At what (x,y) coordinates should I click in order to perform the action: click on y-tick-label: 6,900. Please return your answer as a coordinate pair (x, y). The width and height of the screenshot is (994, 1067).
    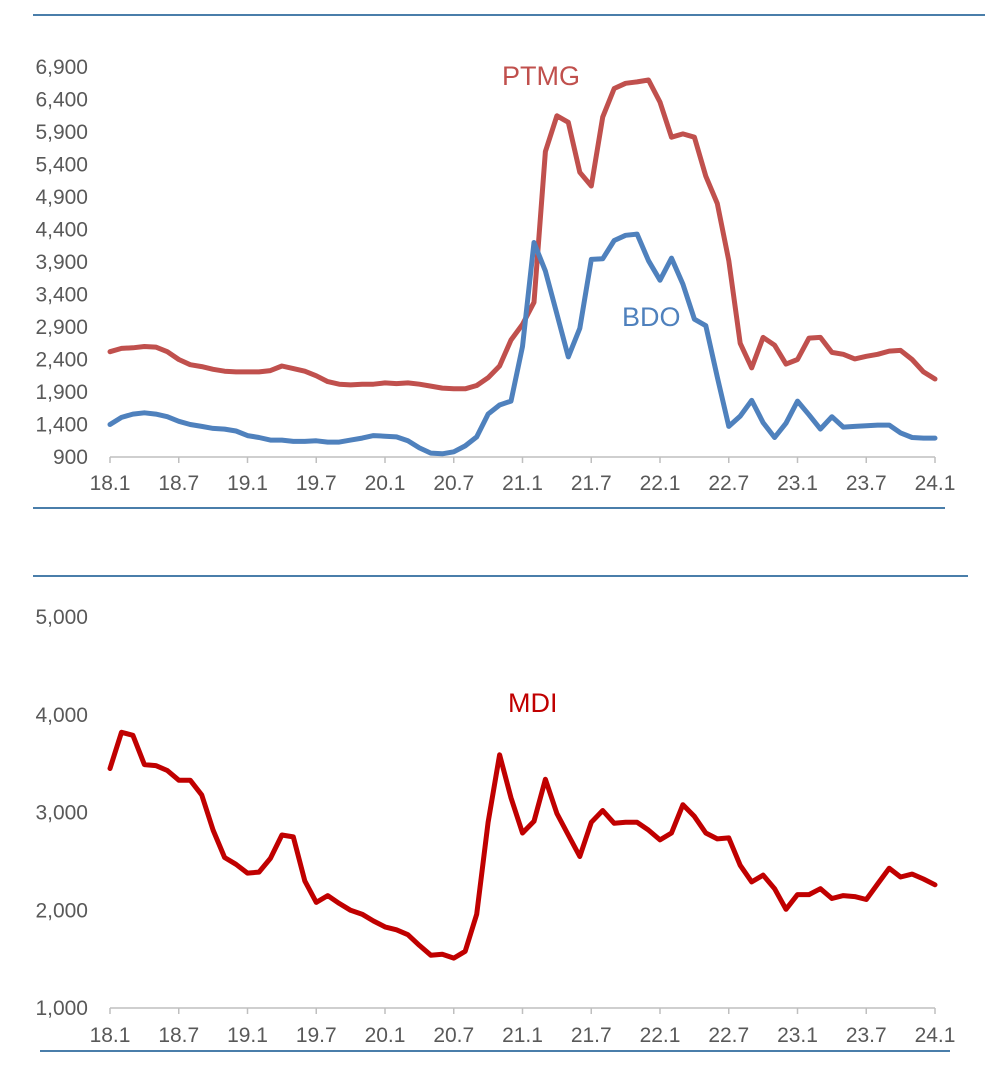
    Looking at the image, I should click on (61, 67).